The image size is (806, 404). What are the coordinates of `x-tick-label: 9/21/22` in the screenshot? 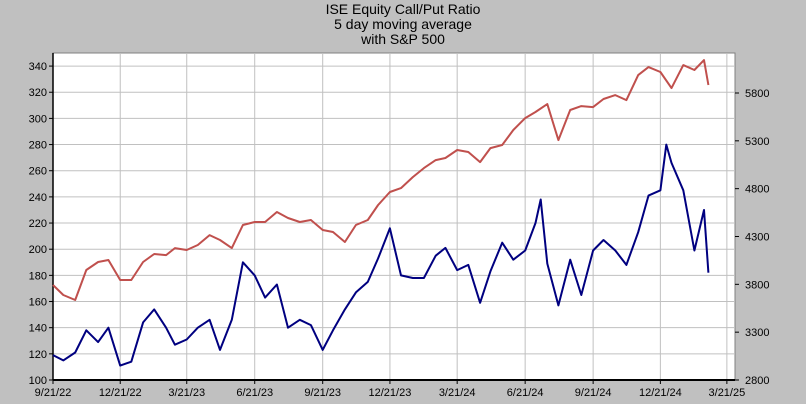 It's located at (53, 393).